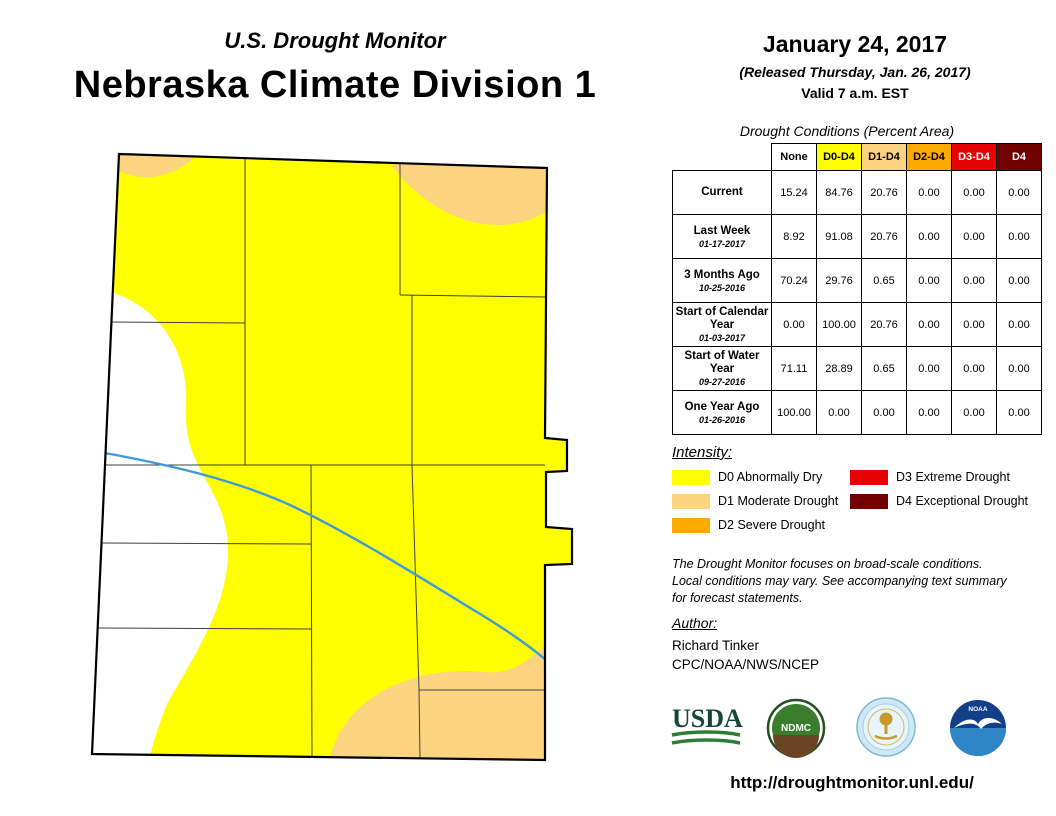 Image resolution: width=1056 pixels, height=816 pixels. I want to click on d3-color-swatch, so click(869, 477).